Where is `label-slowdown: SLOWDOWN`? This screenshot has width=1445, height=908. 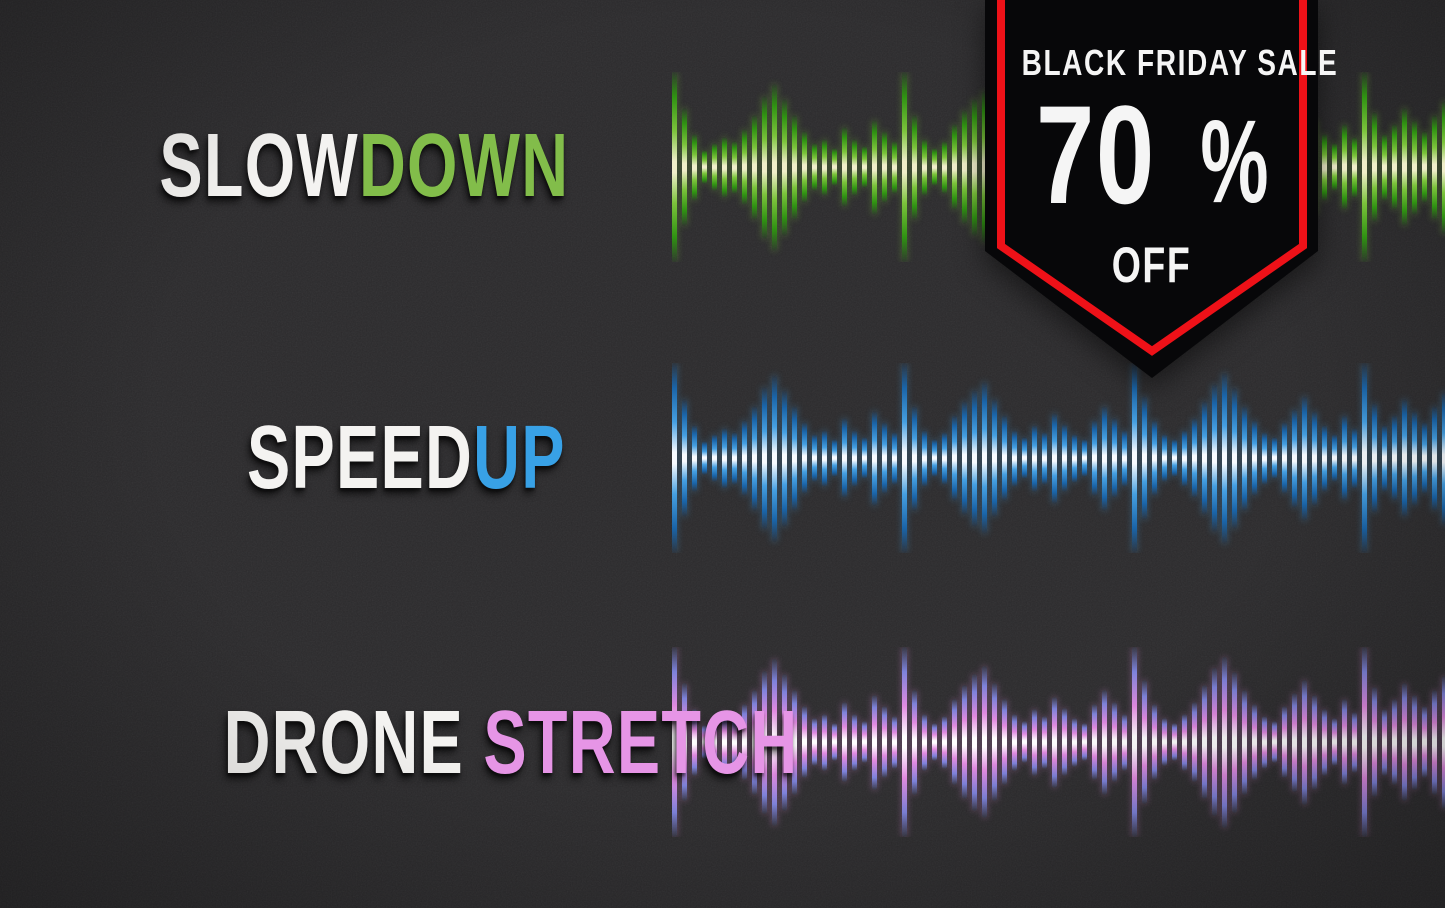
label-slowdown: SLOWDOWN is located at coordinates (284, 188).